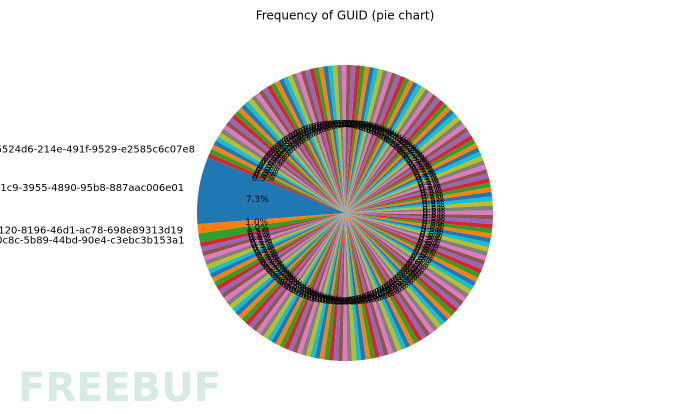 This screenshot has height=414, width=690. I want to click on value-label: 7.3%, so click(257, 200).